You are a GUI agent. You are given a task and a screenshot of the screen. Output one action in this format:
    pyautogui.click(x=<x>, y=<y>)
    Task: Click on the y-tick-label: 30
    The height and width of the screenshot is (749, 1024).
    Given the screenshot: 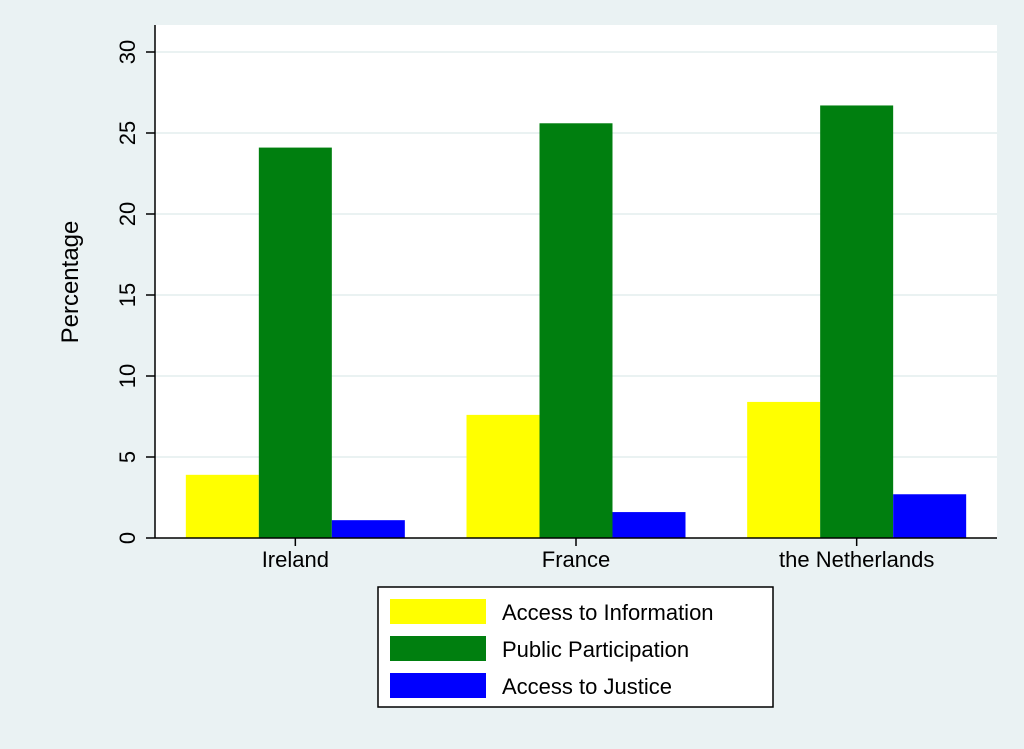 What is the action you would take?
    pyautogui.click(x=127, y=52)
    